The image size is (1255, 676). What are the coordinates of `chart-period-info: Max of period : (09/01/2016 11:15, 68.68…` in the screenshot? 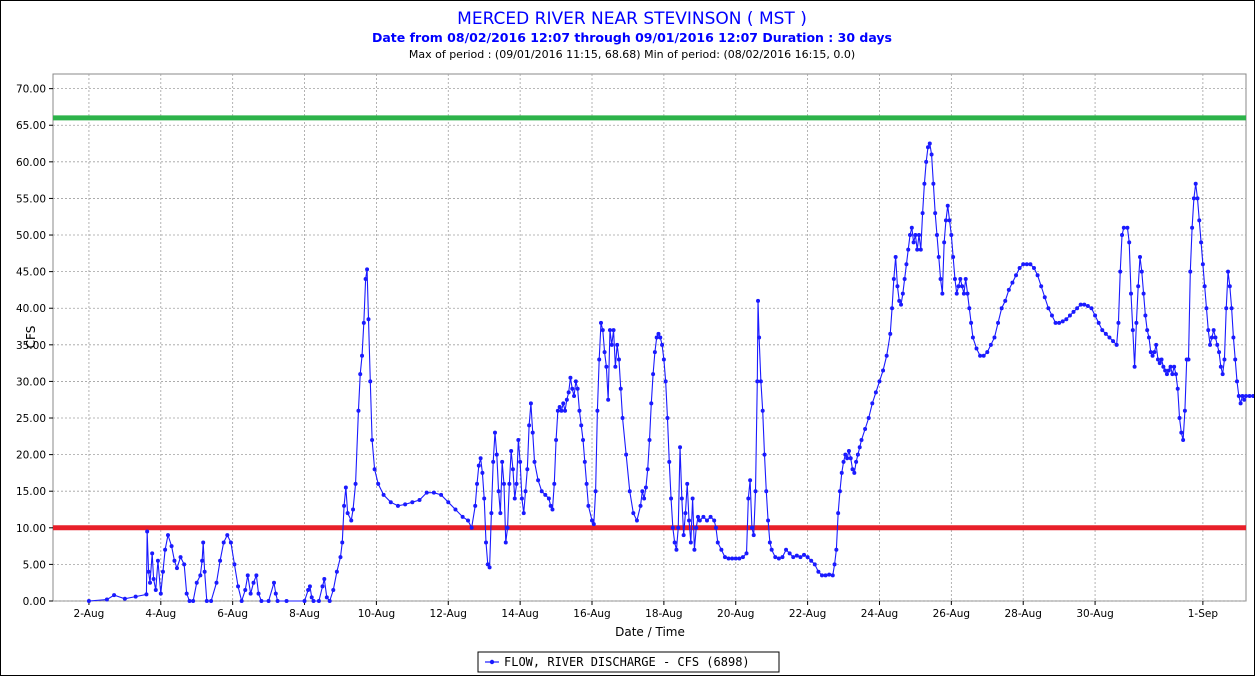 It's located at (632, 54).